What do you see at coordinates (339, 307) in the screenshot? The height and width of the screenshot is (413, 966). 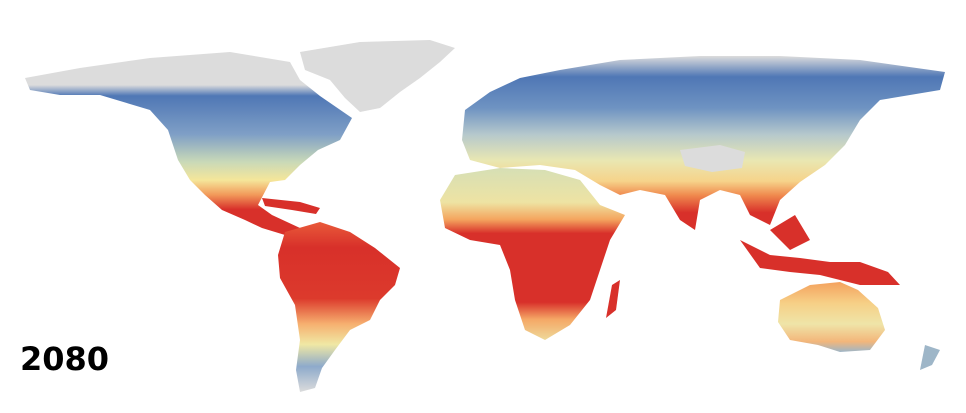 I see `south-america` at bounding box center [339, 307].